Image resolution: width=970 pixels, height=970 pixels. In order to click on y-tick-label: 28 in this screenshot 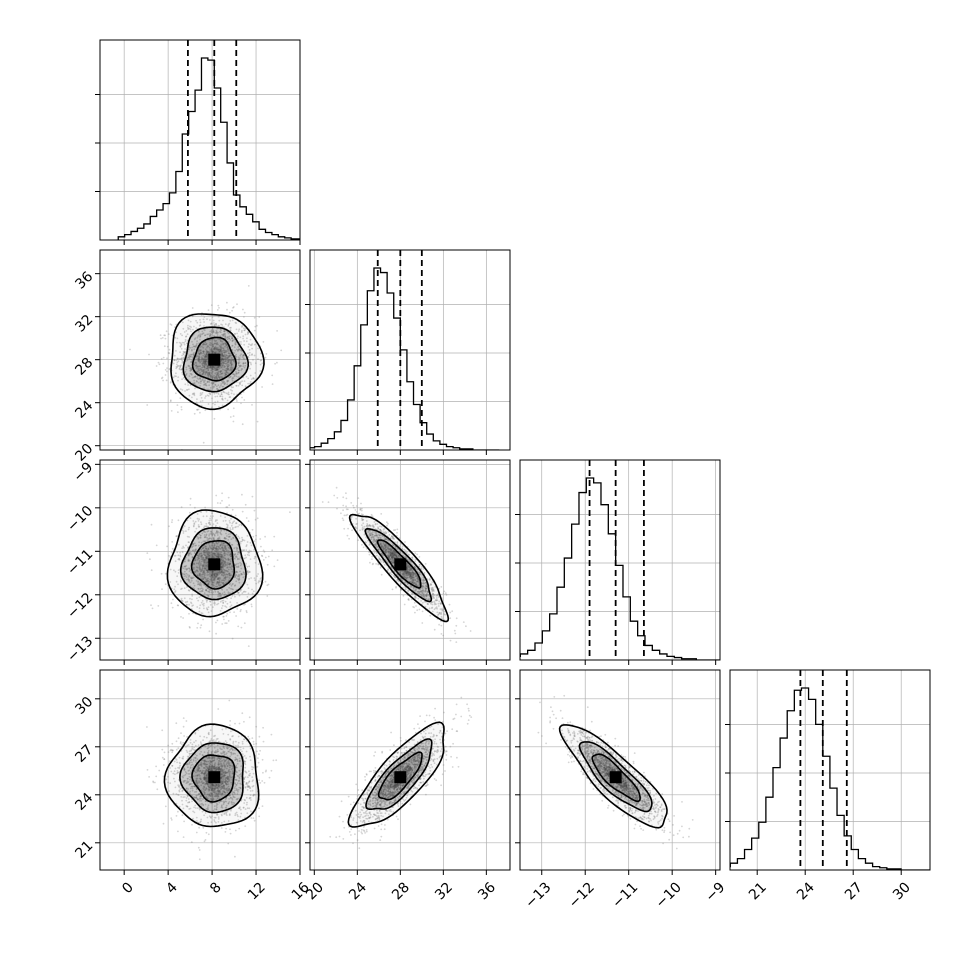, I will do `click(84, 367)`.